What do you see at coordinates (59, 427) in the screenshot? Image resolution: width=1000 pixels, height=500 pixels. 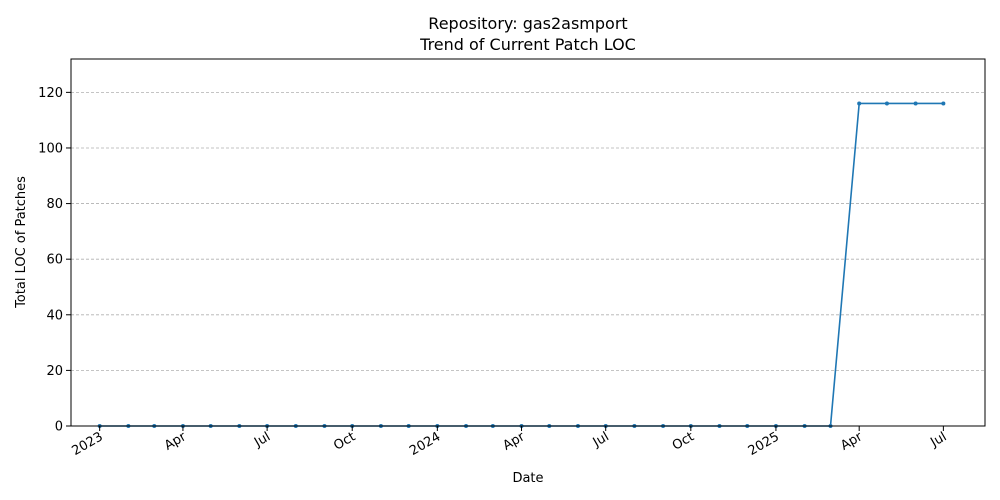 I see `y-tick-label: 0` at bounding box center [59, 427].